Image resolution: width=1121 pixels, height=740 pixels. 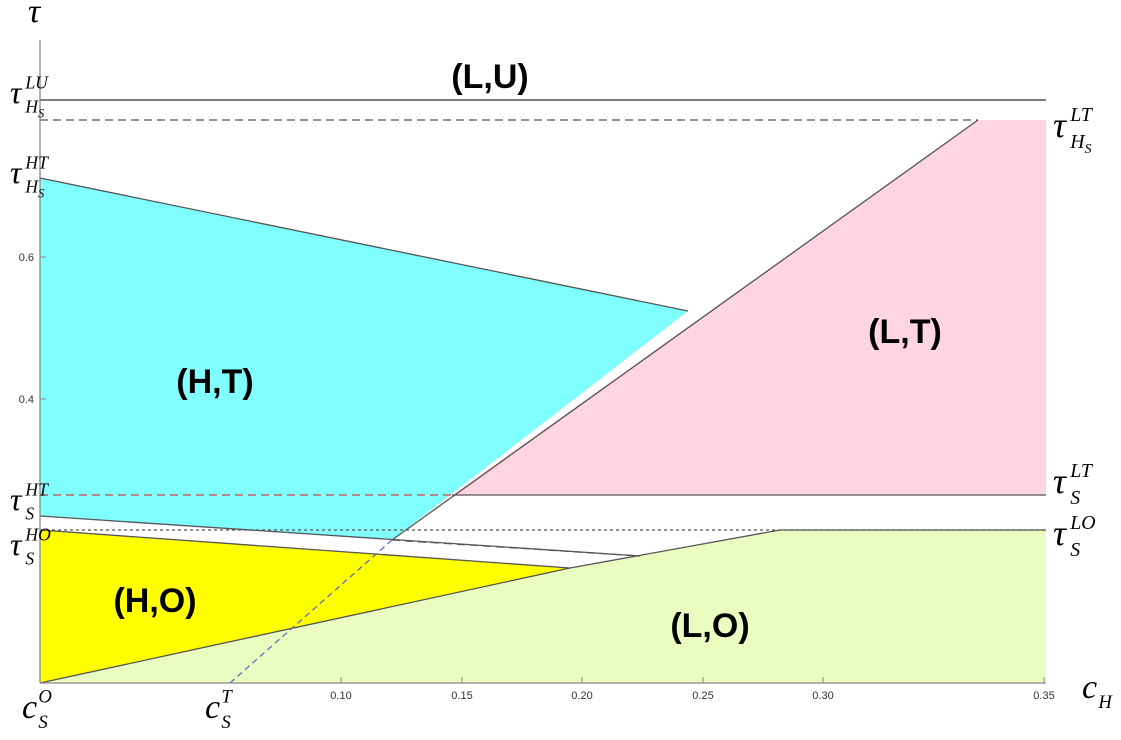 I want to click on y-tick-label: 0.4, so click(x=26, y=400).